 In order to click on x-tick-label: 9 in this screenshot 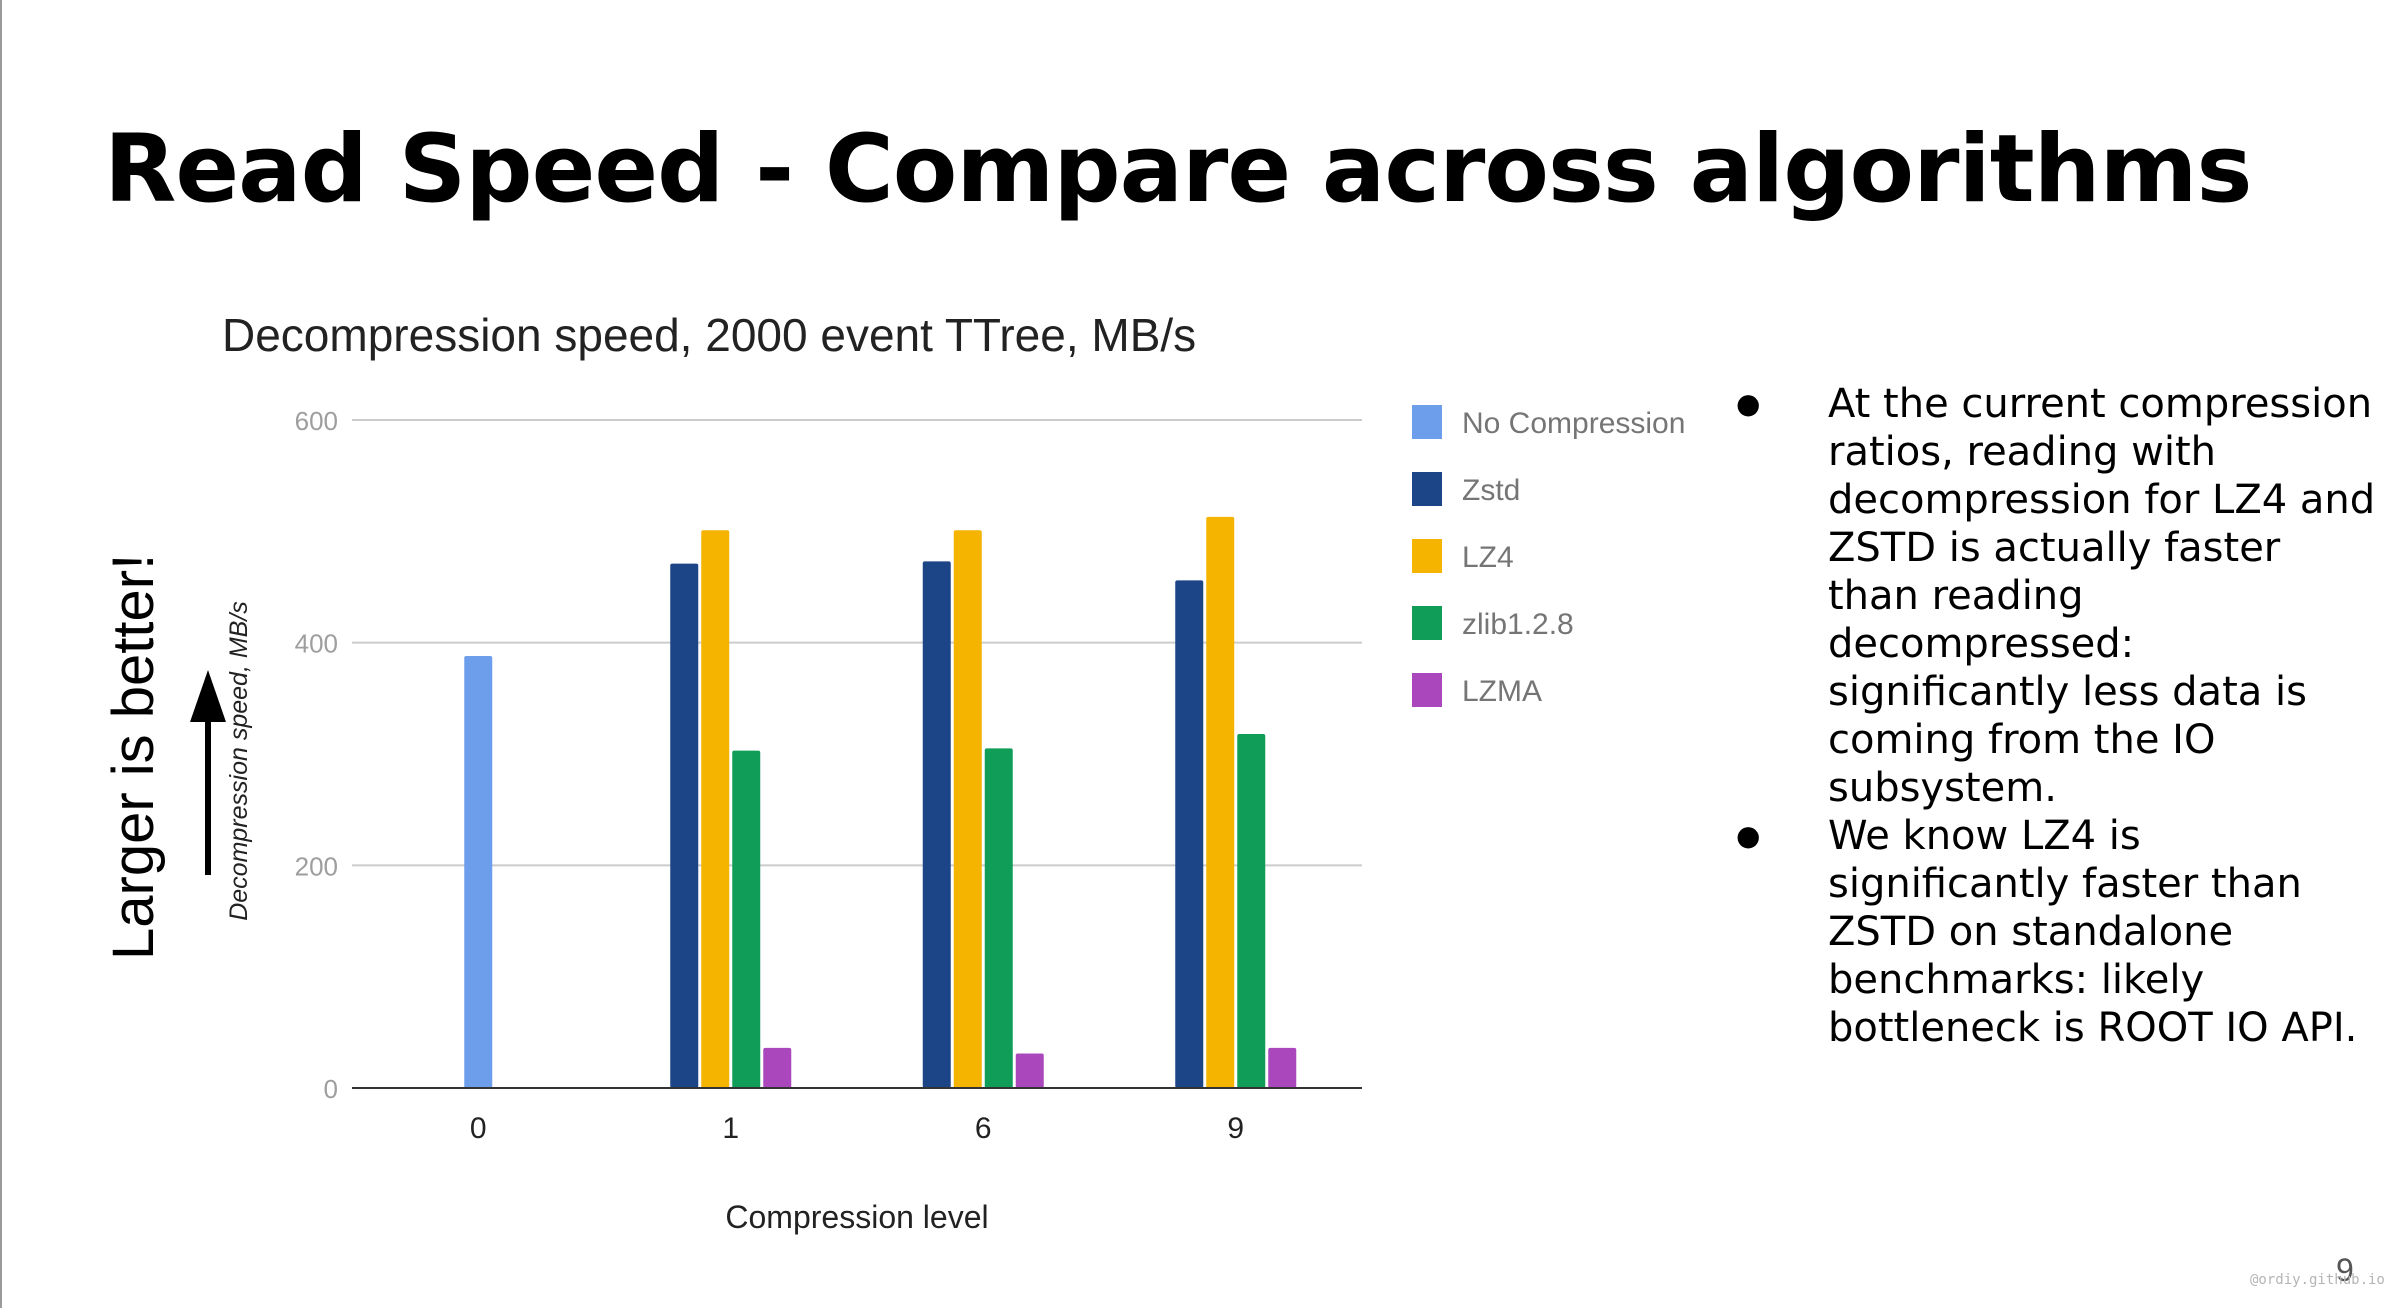, I will do `click(1235, 1128)`.